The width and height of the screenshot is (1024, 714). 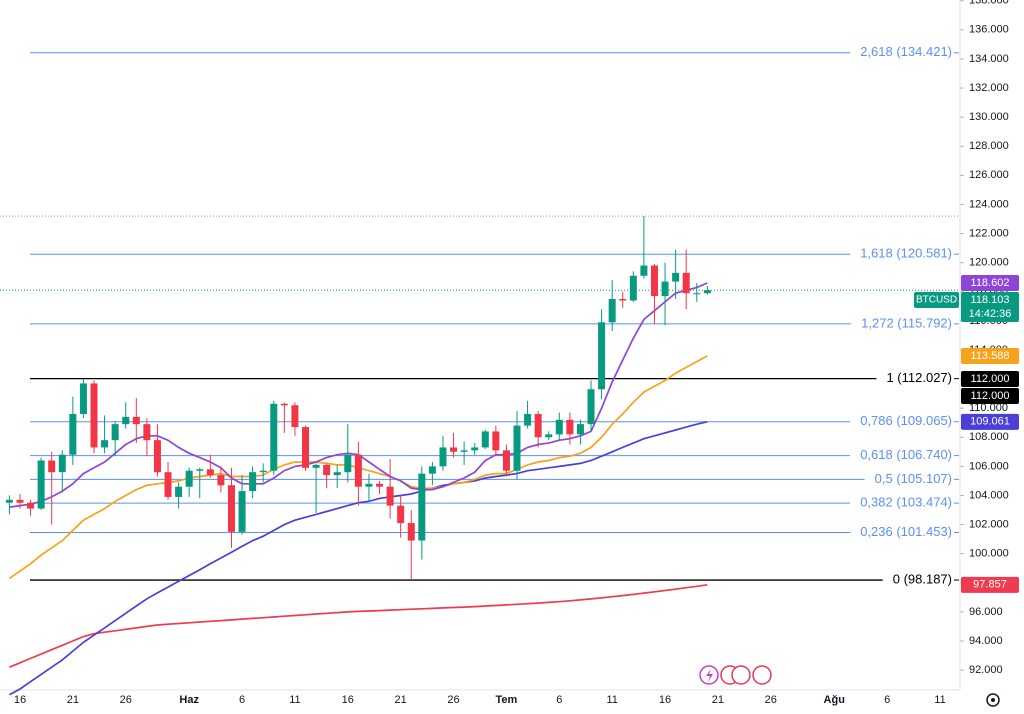 What do you see at coordinates (989, 524) in the screenshot?
I see `y-tick-label: 102.000` at bounding box center [989, 524].